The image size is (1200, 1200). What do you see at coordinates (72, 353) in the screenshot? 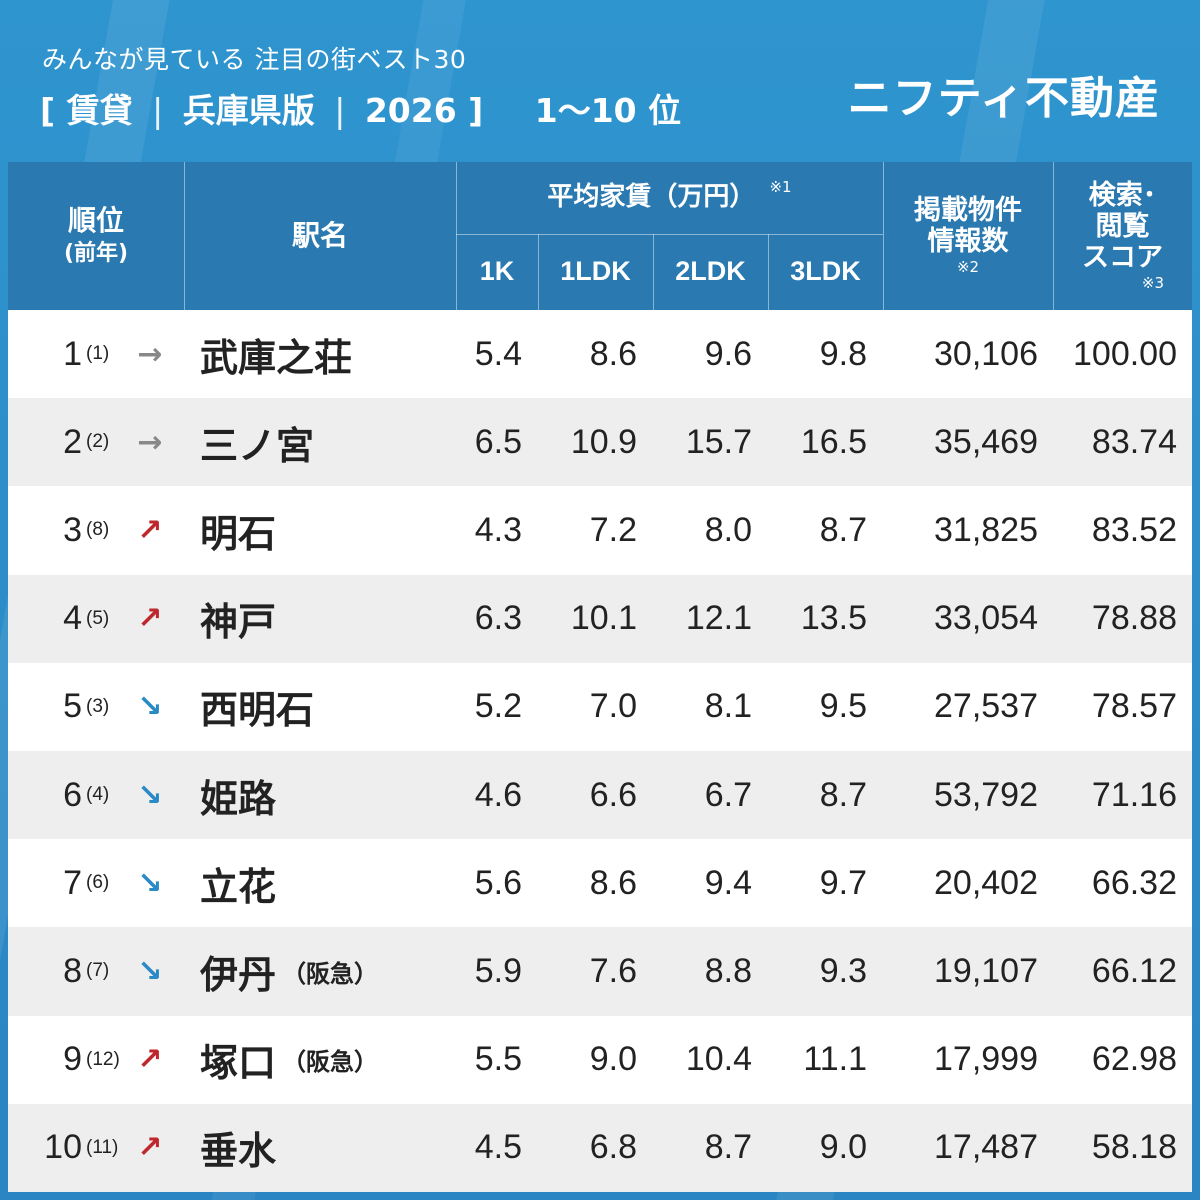
I see `rank-number: 1` at bounding box center [72, 353].